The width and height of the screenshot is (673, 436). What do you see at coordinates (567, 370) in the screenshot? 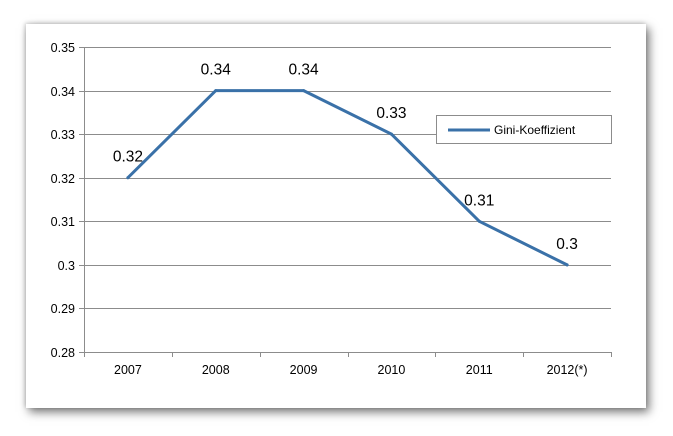
I see `x-tick-label: 2012(*)` at bounding box center [567, 370].